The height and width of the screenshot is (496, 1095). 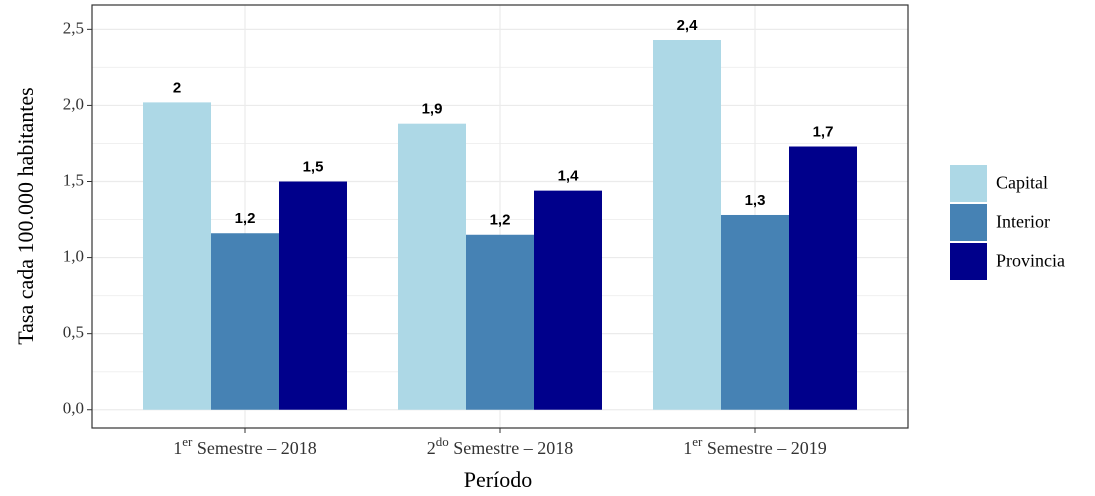 I want to click on legend-label: Provincia, so click(x=1030, y=261).